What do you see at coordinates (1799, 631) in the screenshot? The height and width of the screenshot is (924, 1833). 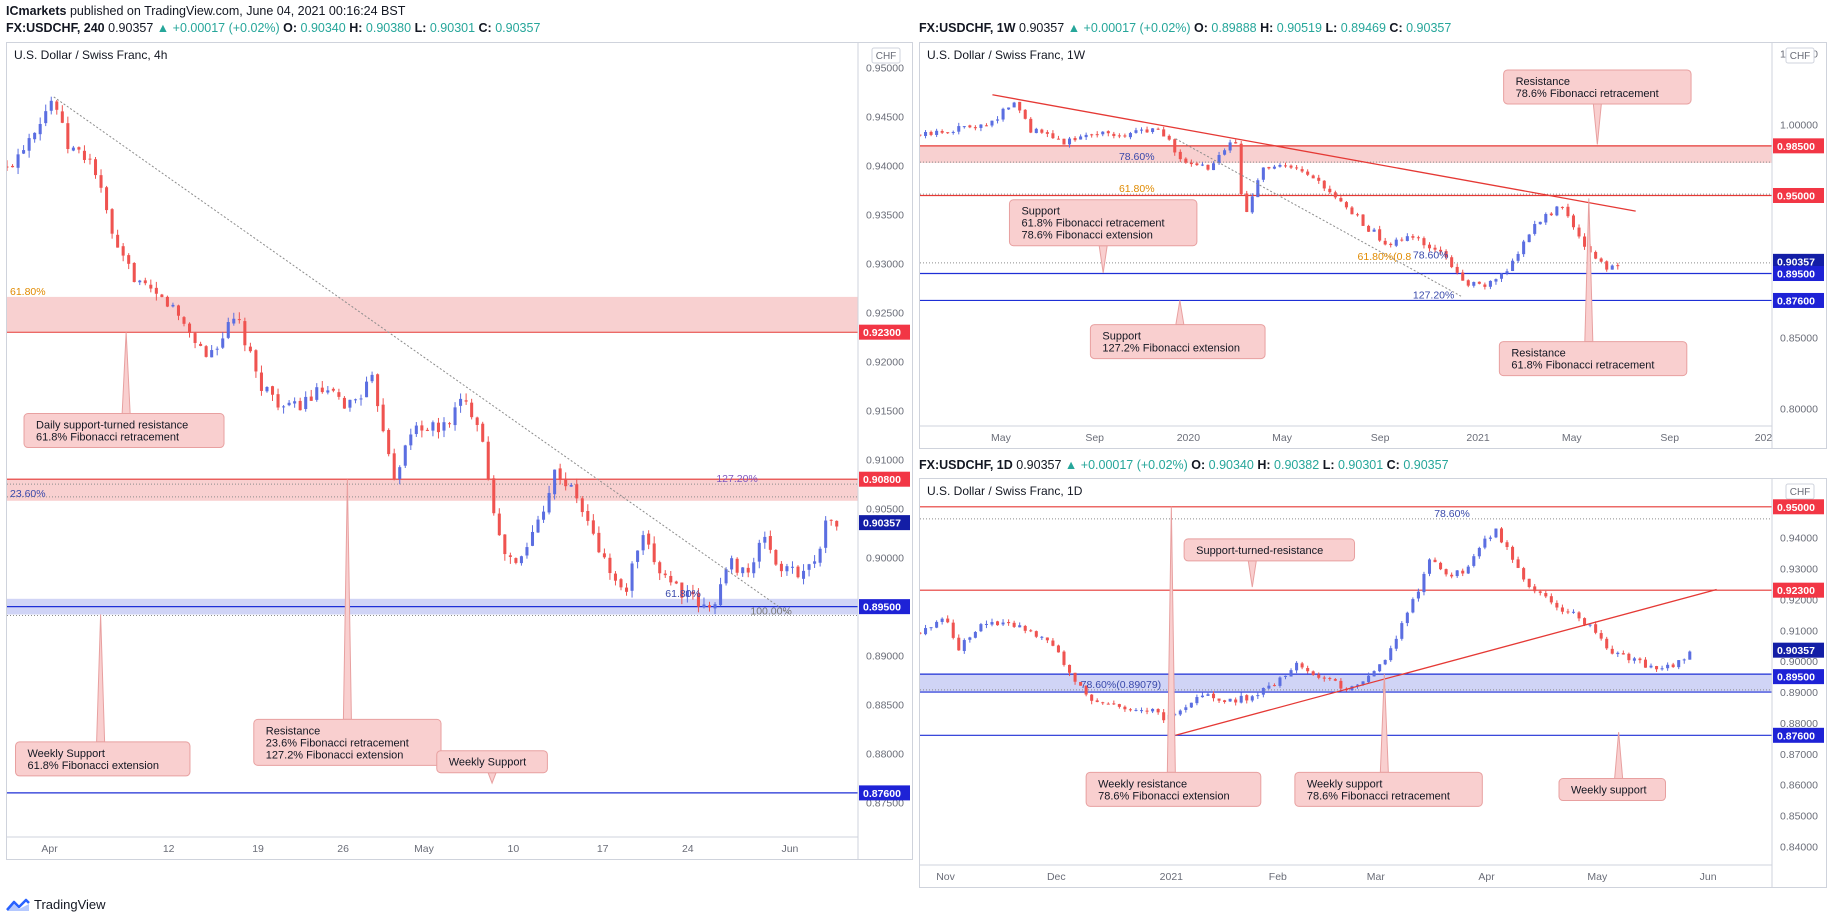 I see `price-tick-label: 0.91000` at bounding box center [1799, 631].